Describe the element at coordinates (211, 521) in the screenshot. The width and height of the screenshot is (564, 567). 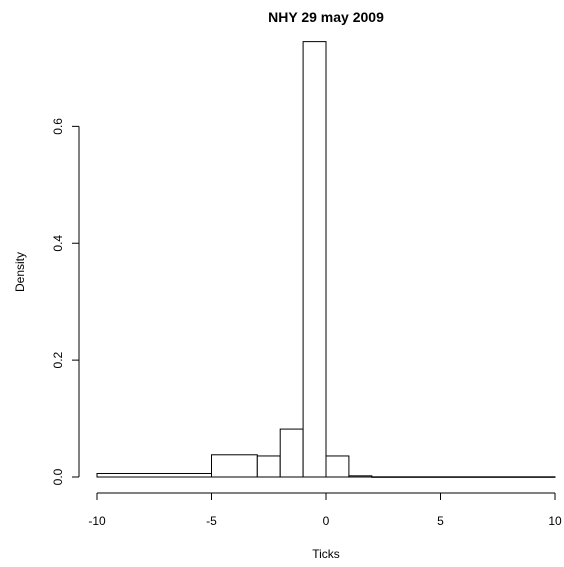
I see `x-tick-label: -5` at that location.